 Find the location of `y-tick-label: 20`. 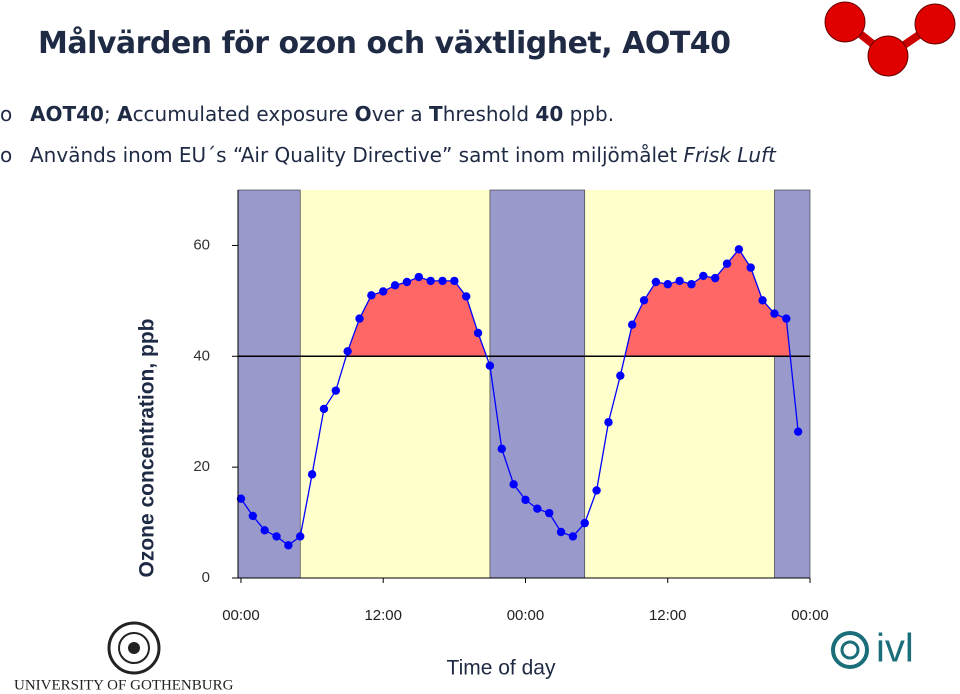

y-tick-label: 20 is located at coordinates (201, 466).